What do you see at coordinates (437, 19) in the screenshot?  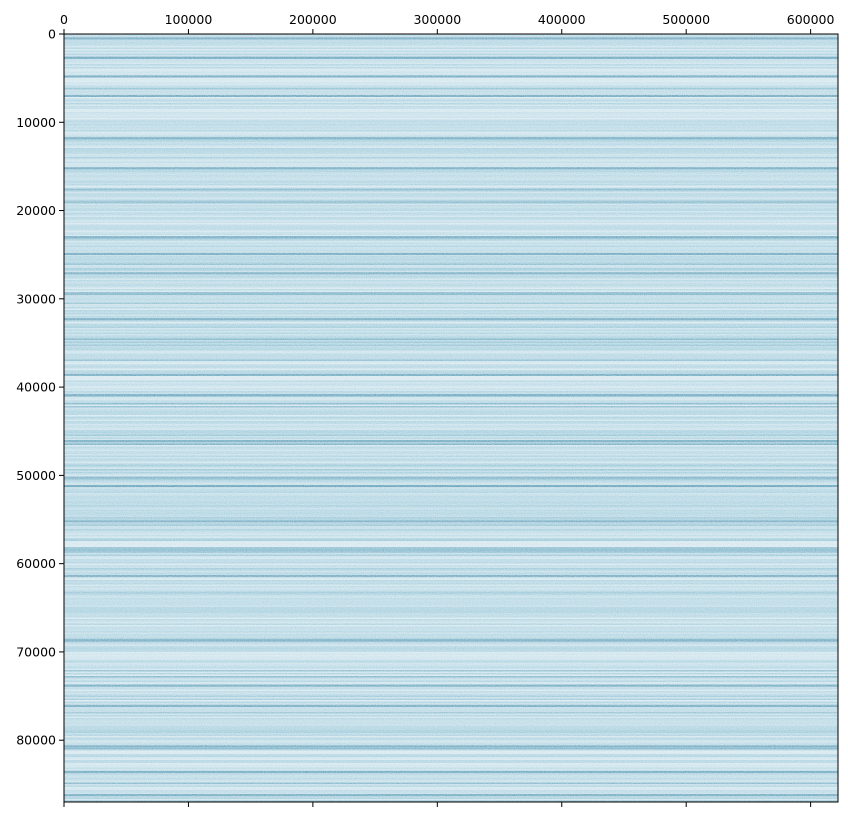 I see `x-tick-label: 300000` at bounding box center [437, 19].